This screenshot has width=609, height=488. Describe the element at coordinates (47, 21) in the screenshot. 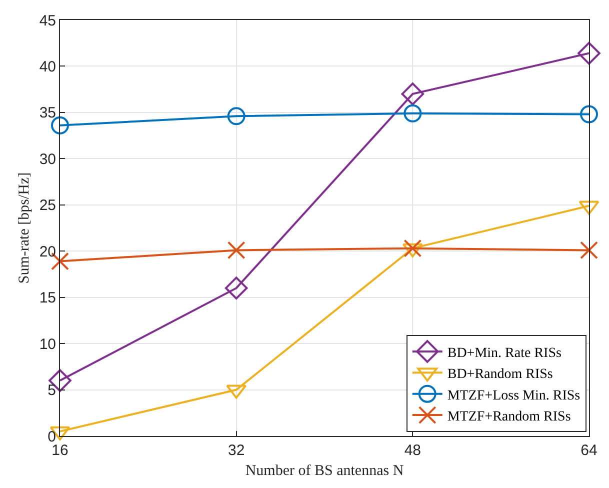

I see `y-tick-label: 45` at that location.